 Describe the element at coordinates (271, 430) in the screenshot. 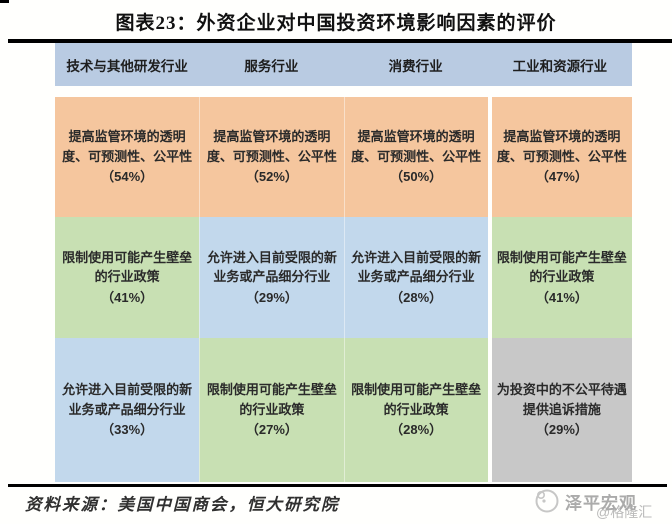

I see `factor-value: （27%）` at that location.